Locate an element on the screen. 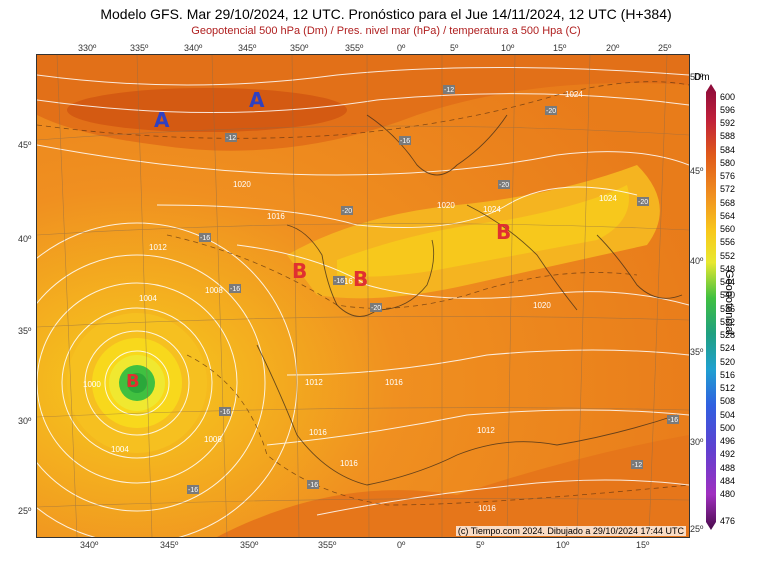  colorbar-level: 580 is located at coordinates (728, 163).